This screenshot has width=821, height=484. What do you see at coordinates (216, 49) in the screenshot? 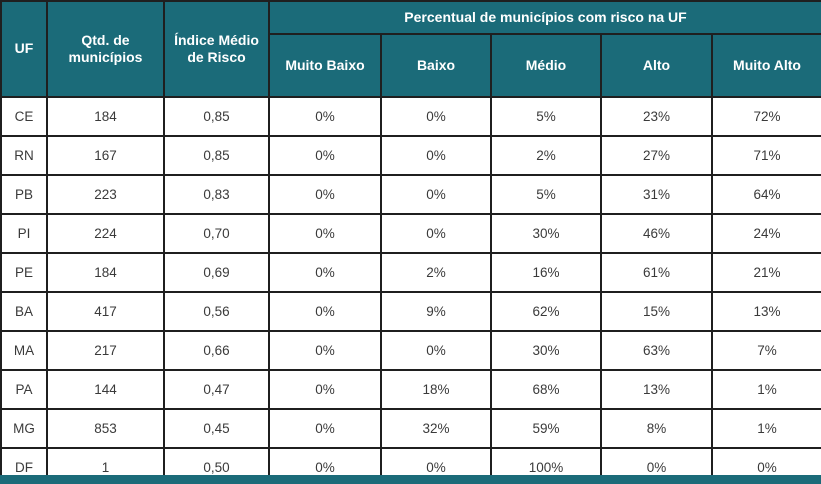
I see `col-header-indice-medio-risco: Índice Médio de Risco` at bounding box center [216, 49].